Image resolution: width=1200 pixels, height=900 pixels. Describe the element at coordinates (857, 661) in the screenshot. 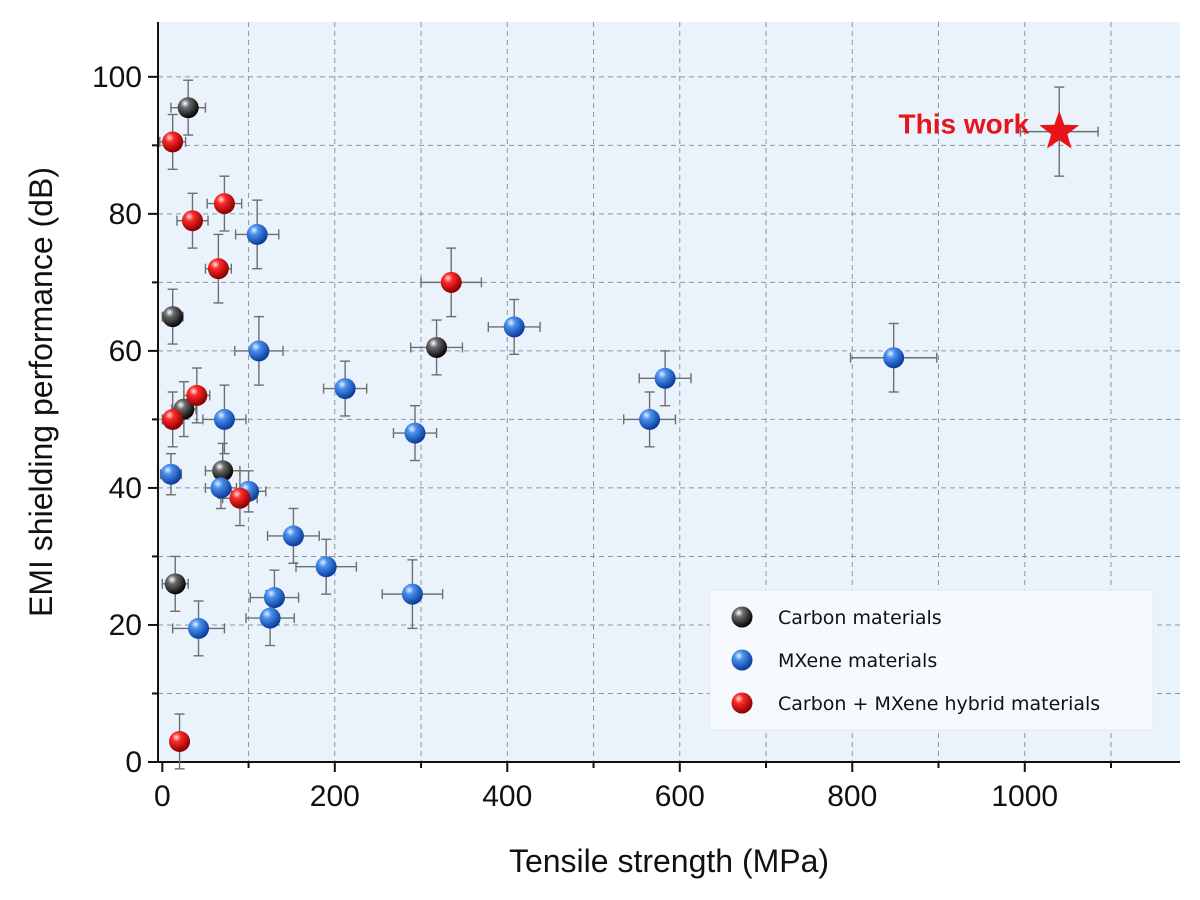

I see `legend-label-mxene: MXene materials` at that location.